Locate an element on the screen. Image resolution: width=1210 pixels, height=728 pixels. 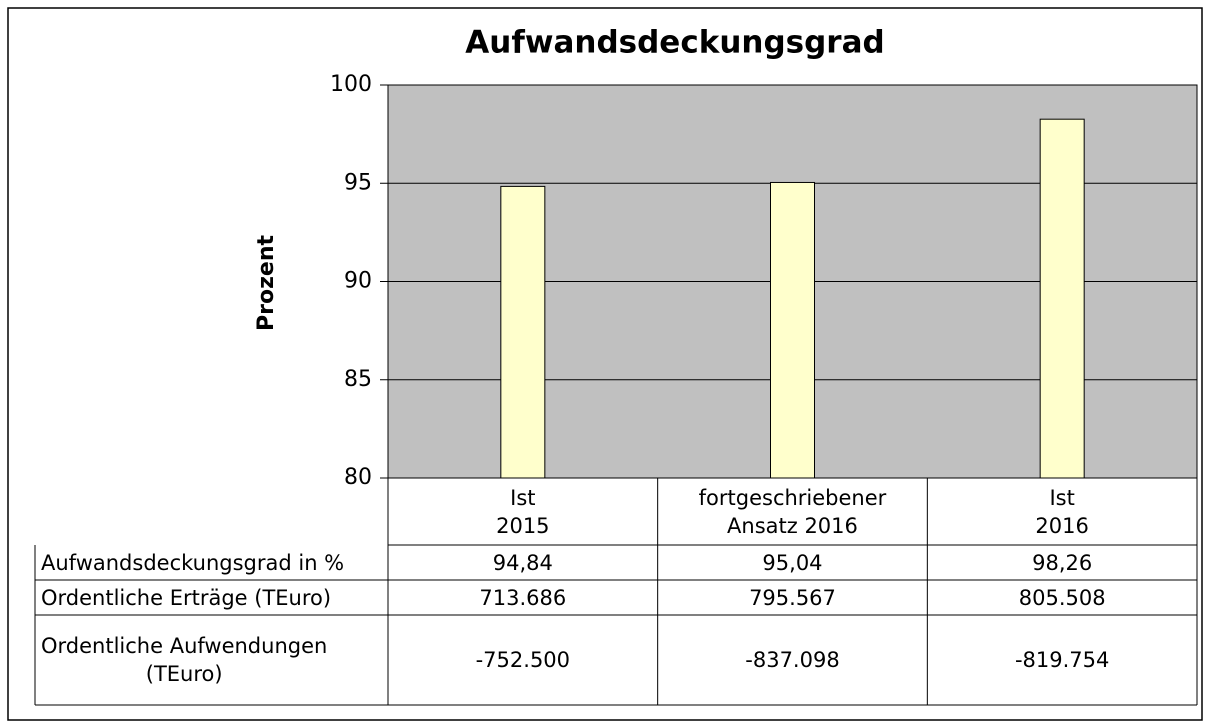
y-tick-label: 80 is located at coordinates (358, 477).